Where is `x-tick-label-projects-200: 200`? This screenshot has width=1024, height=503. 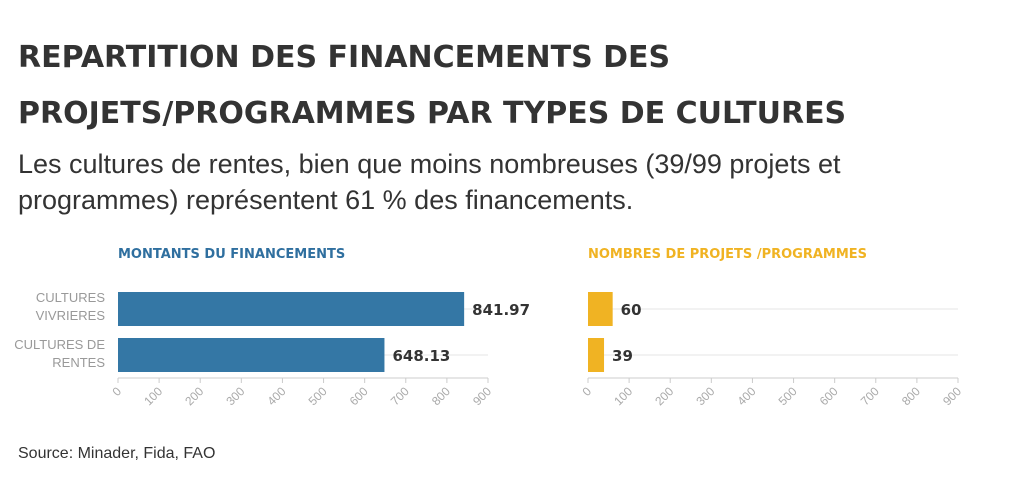 x-tick-label-projects-200: 200 is located at coordinates (664, 396).